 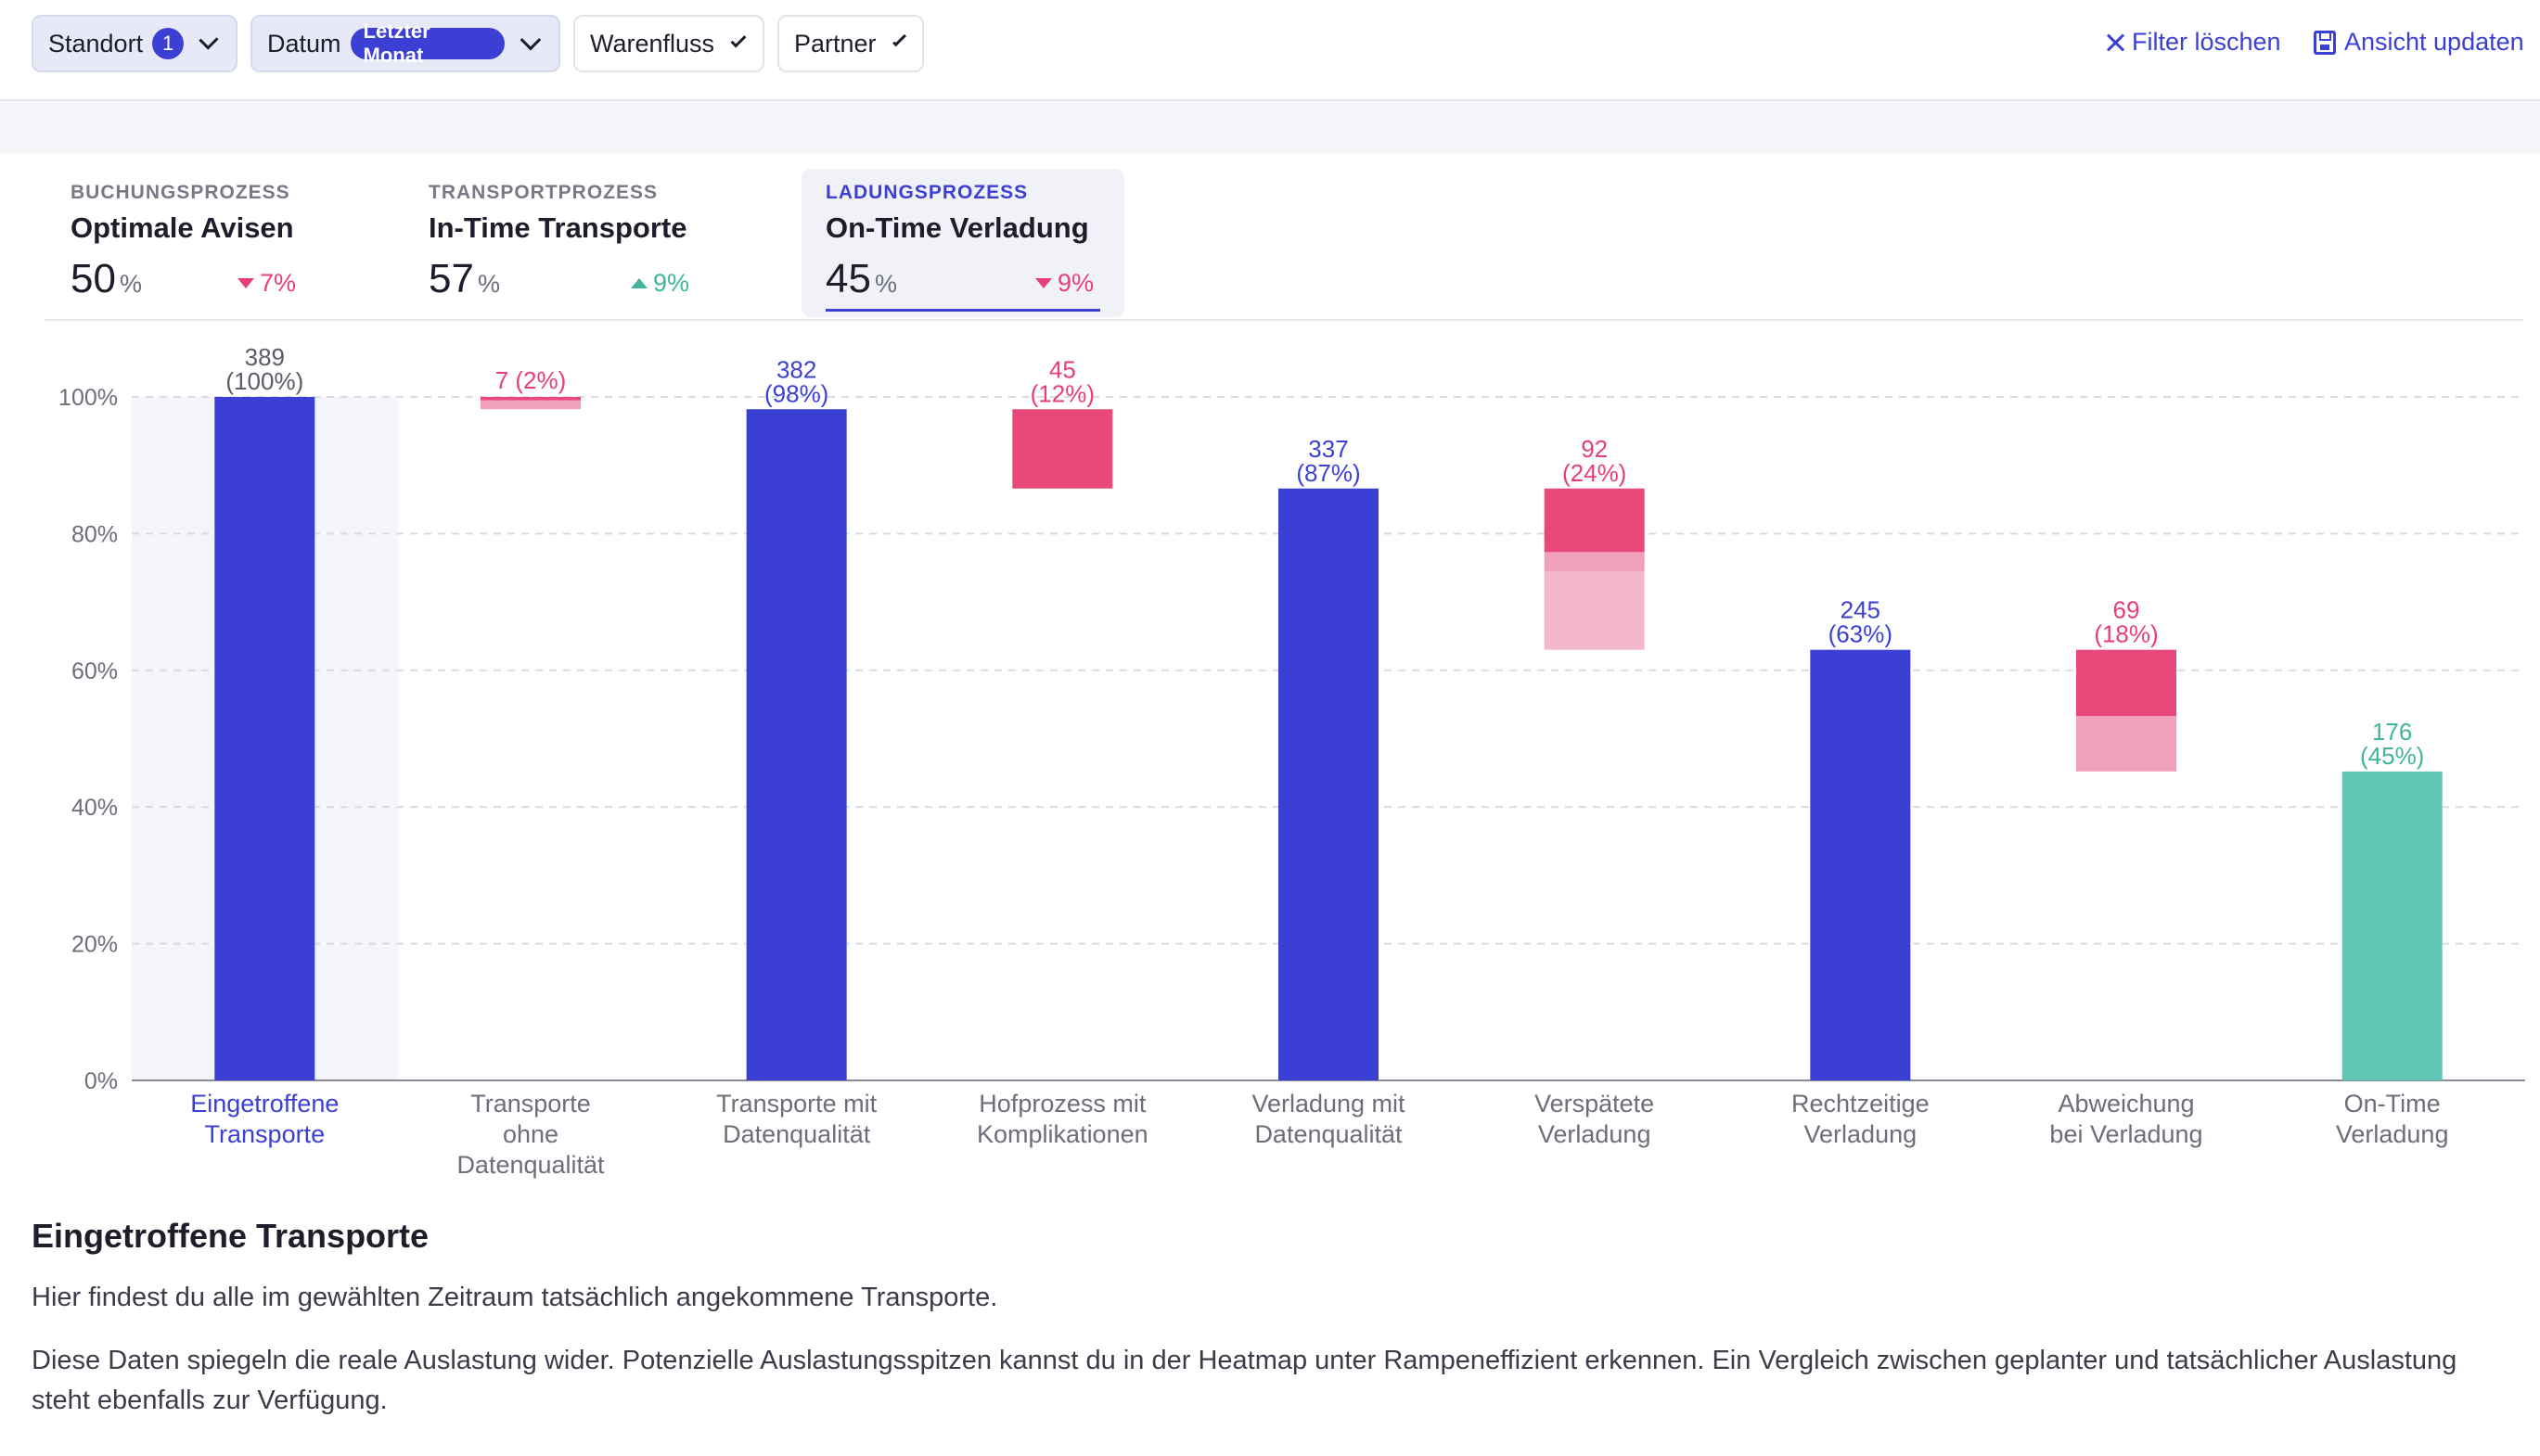 What do you see at coordinates (1063, 393) in the screenshot?
I see `bar-percent-label: (12%)` at bounding box center [1063, 393].